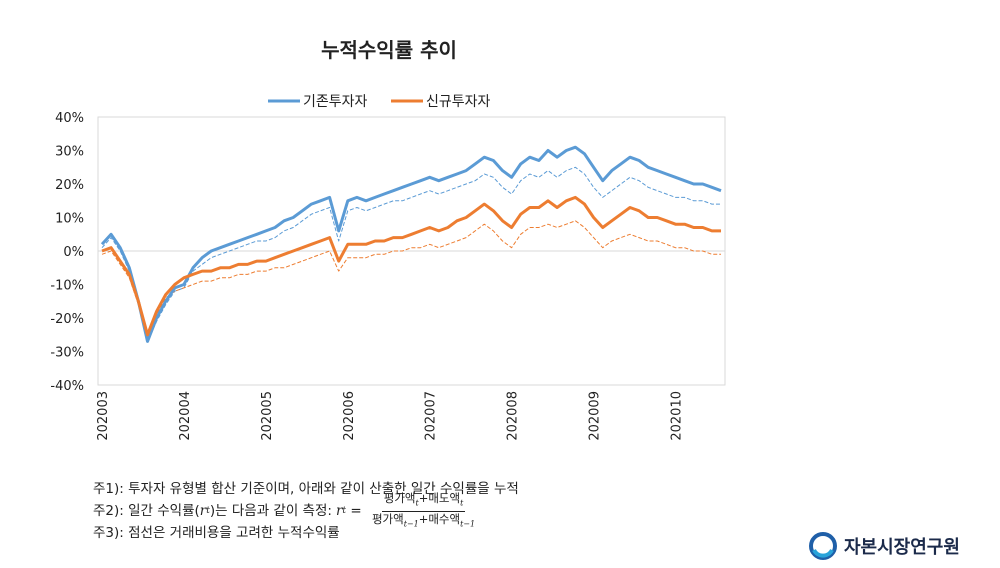 The width and height of the screenshot is (1000, 568). What do you see at coordinates (69, 185) in the screenshot?
I see `y-tick-label: 20%` at bounding box center [69, 185].